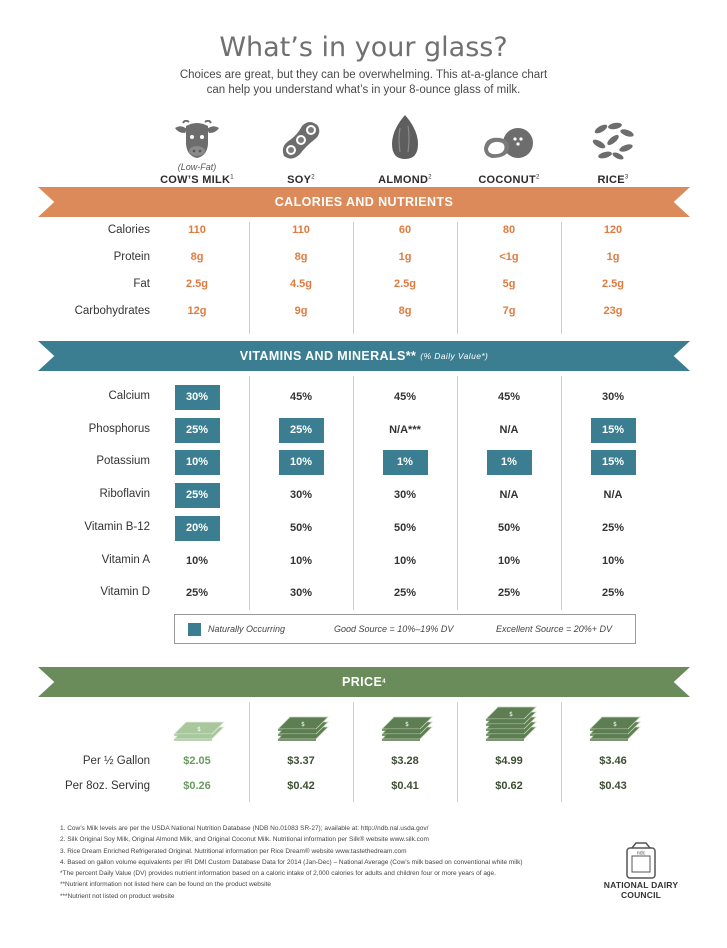 The image size is (727, 948). I want to click on nutrients-banner-text: CALORIES AND NUTRIENTS, so click(364, 202).